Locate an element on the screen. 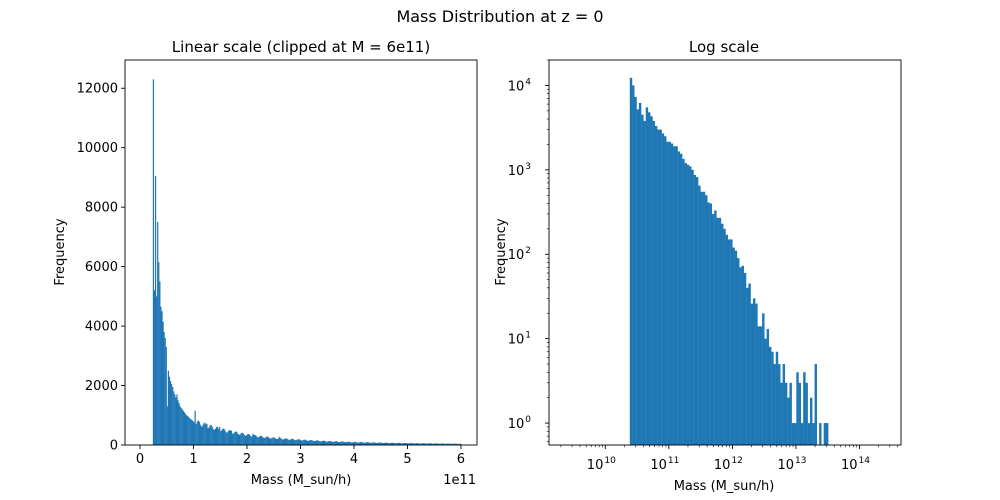 The height and width of the screenshot is (500, 1000). linear-y-tick-label: 12000 is located at coordinates (97, 89).